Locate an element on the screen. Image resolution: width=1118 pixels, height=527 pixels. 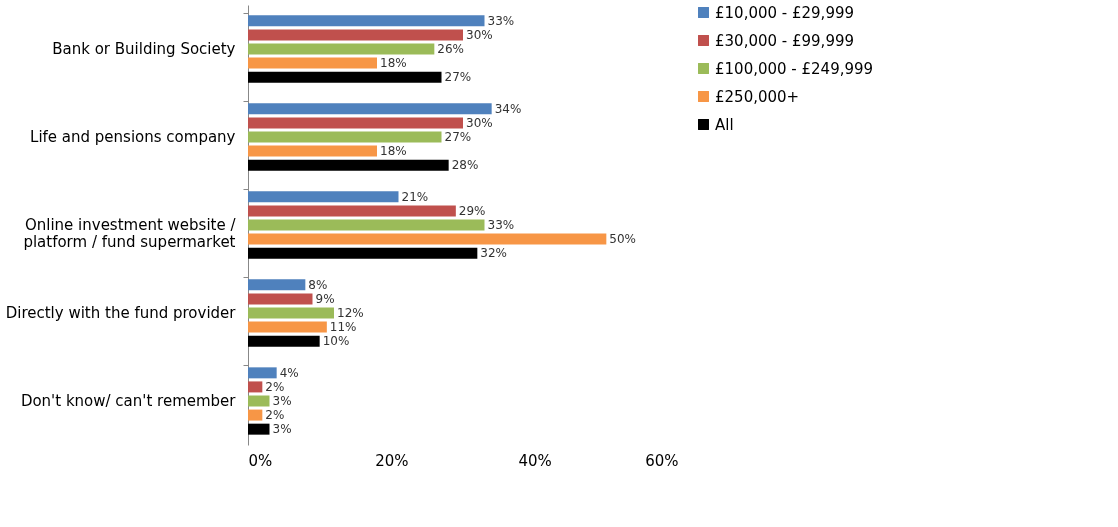
data-label: 10% is located at coordinates (336, 341).